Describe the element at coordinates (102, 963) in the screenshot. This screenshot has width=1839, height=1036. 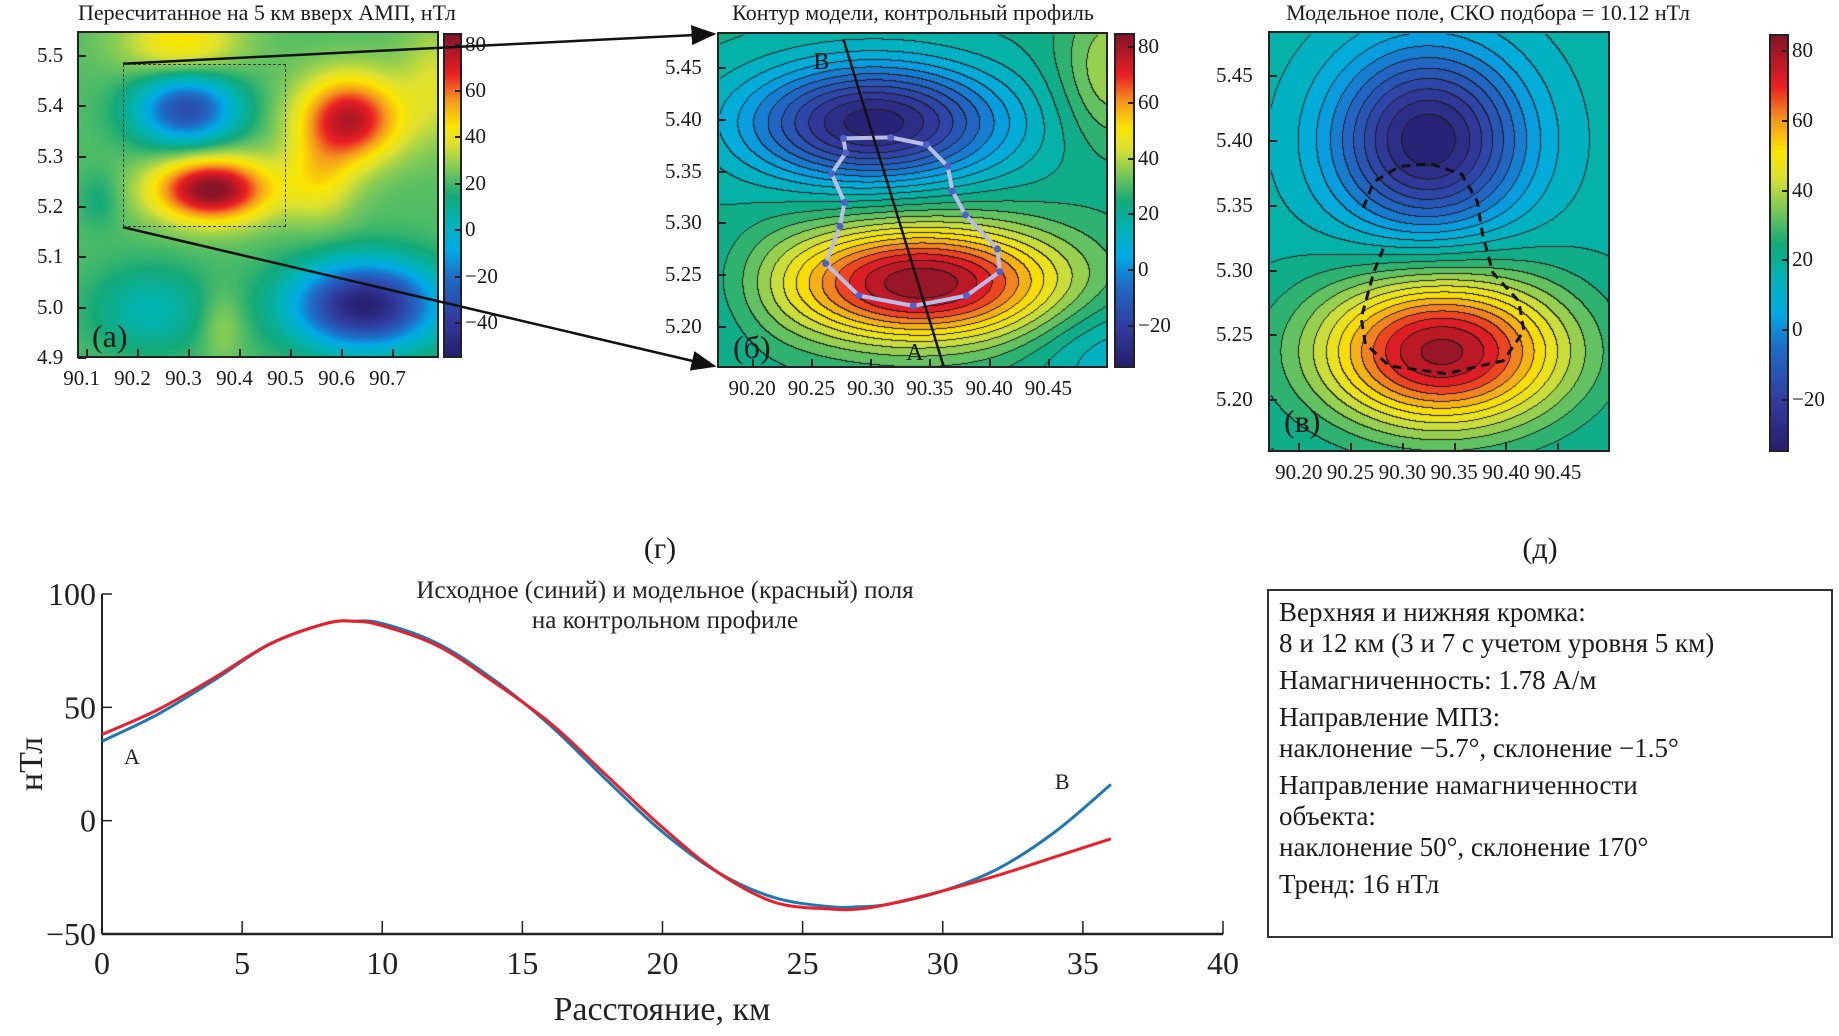
I see `x-tick-label: 0` at that location.